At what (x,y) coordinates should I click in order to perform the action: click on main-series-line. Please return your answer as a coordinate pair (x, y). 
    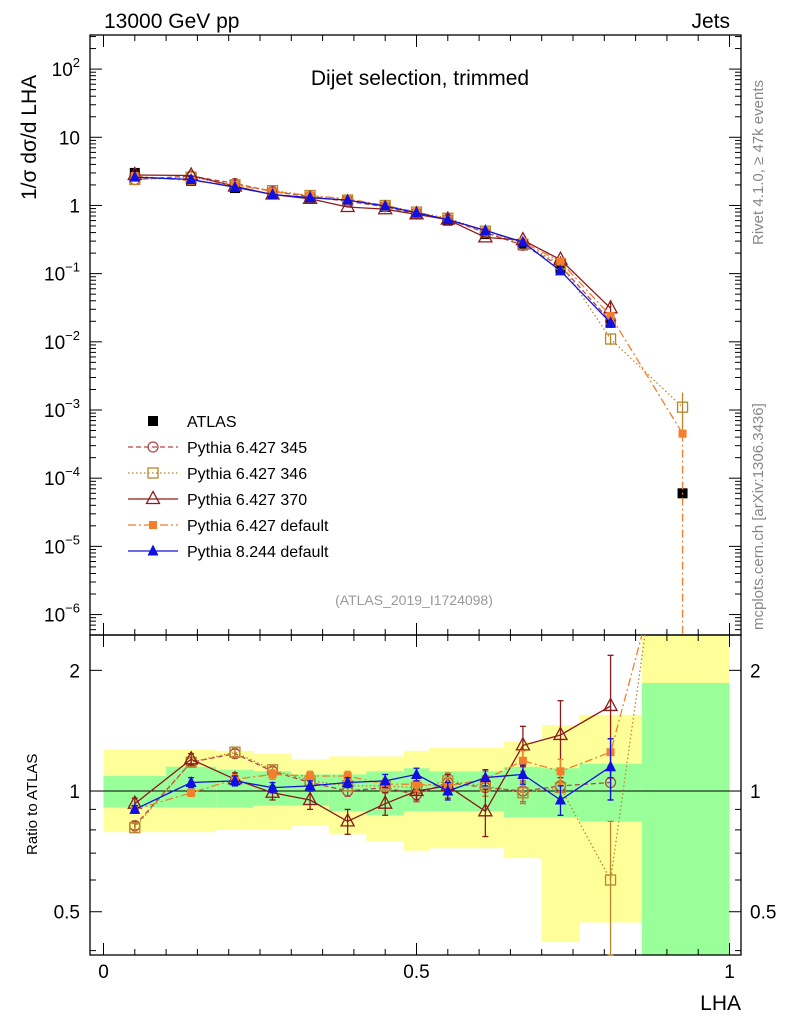
    Looking at the image, I should click on (373, 250).